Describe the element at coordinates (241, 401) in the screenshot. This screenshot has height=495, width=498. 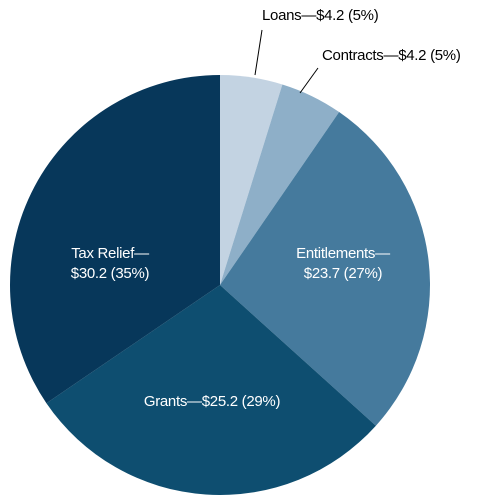
I see `value-label: $25.2 (29%)` at that location.